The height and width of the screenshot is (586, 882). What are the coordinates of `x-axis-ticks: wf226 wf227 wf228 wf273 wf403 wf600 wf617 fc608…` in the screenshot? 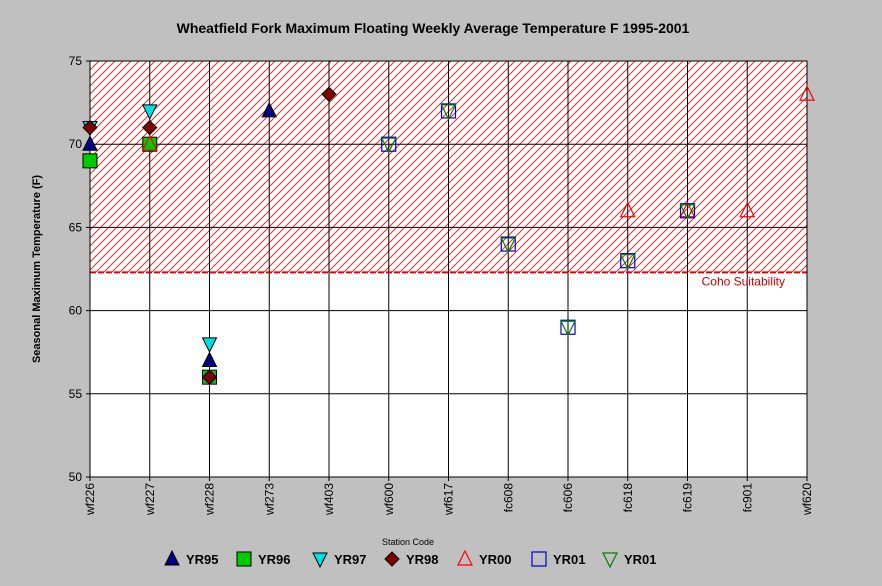 It's located at (448, 496).